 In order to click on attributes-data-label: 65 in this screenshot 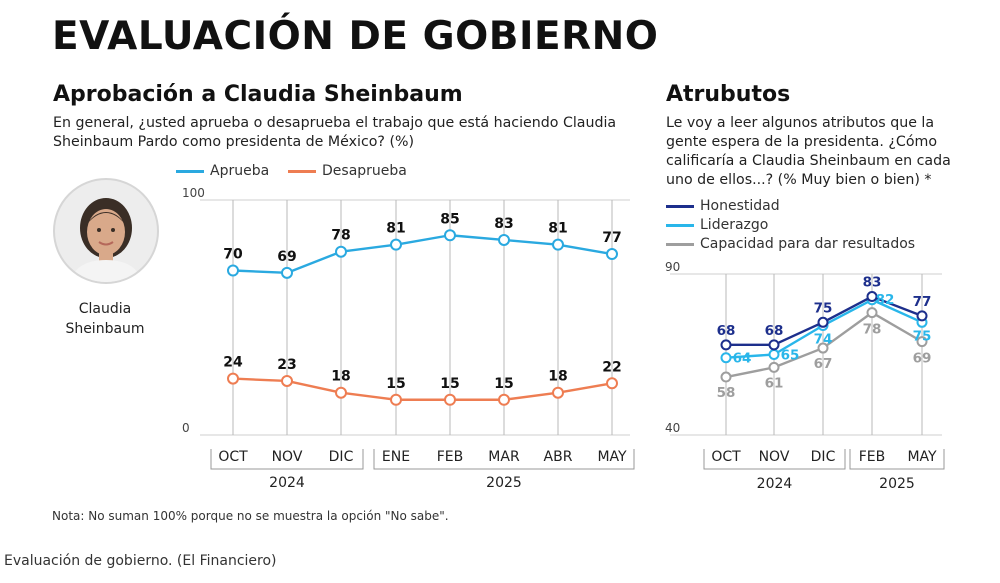, I will do `click(790, 356)`.